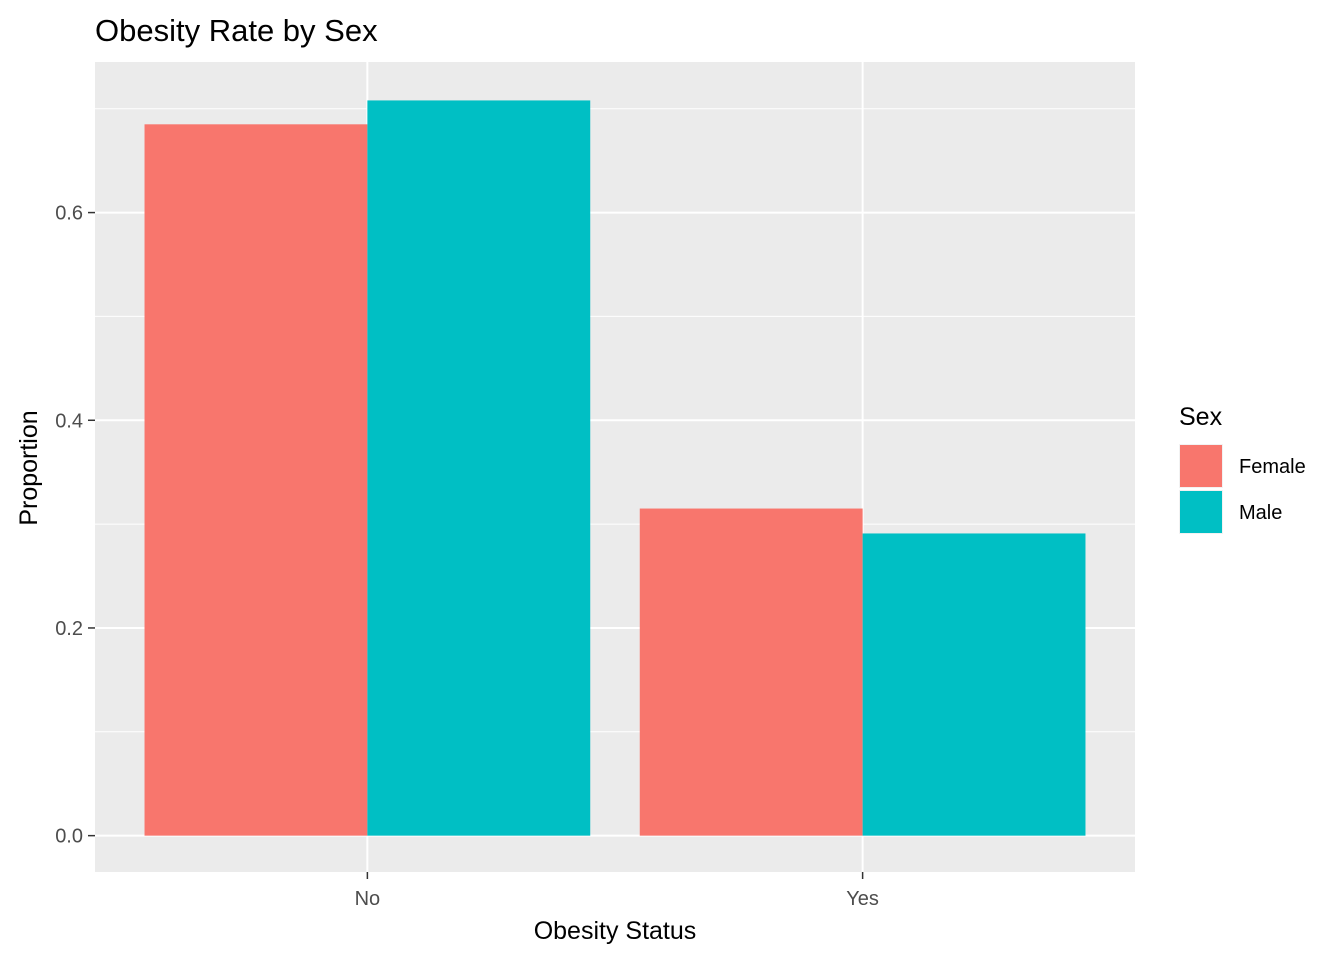 Image resolution: width=1344 pixels, height=960 pixels. I want to click on bar-male-yes, so click(974, 684).